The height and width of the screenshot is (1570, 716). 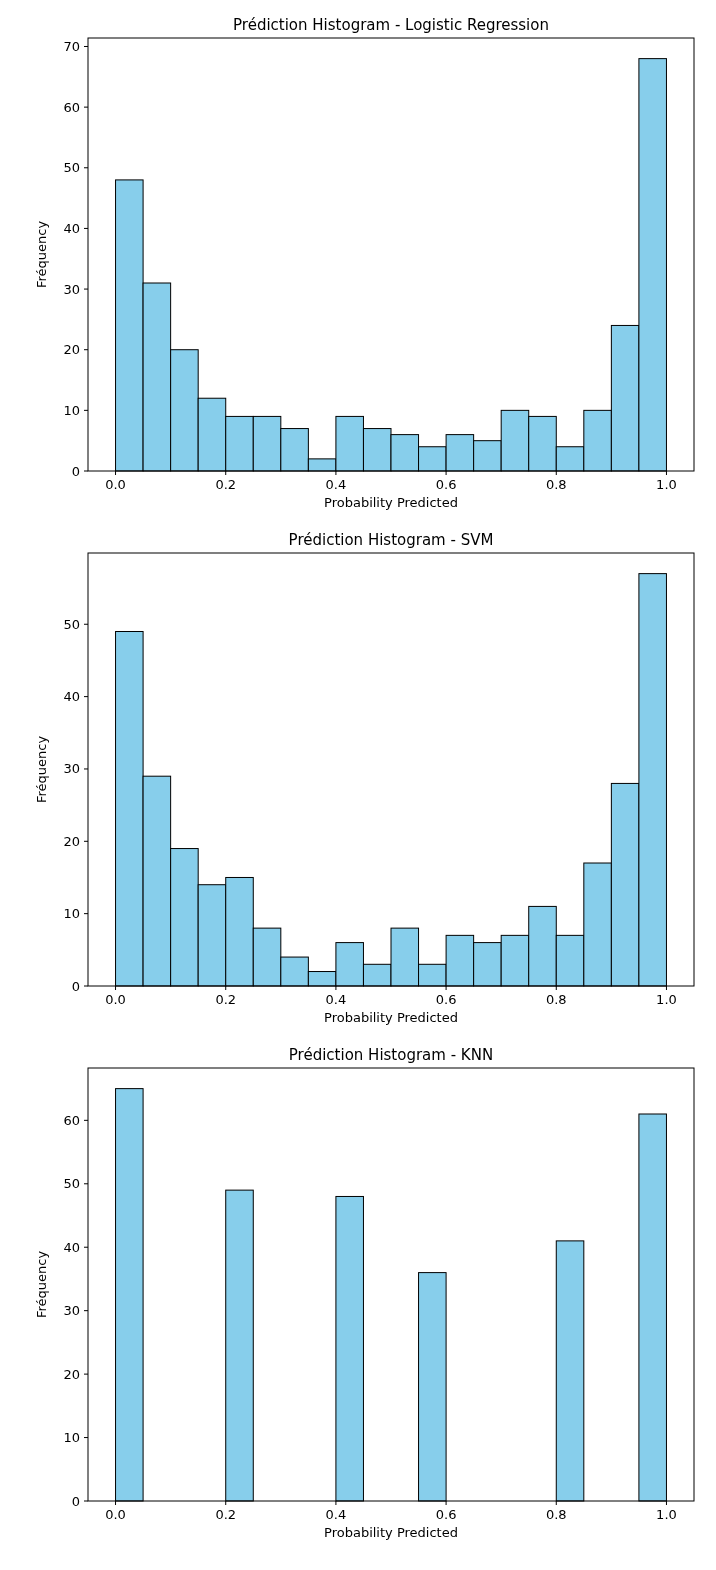 I want to click on y-tick-label: 70, so click(x=71, y=46).